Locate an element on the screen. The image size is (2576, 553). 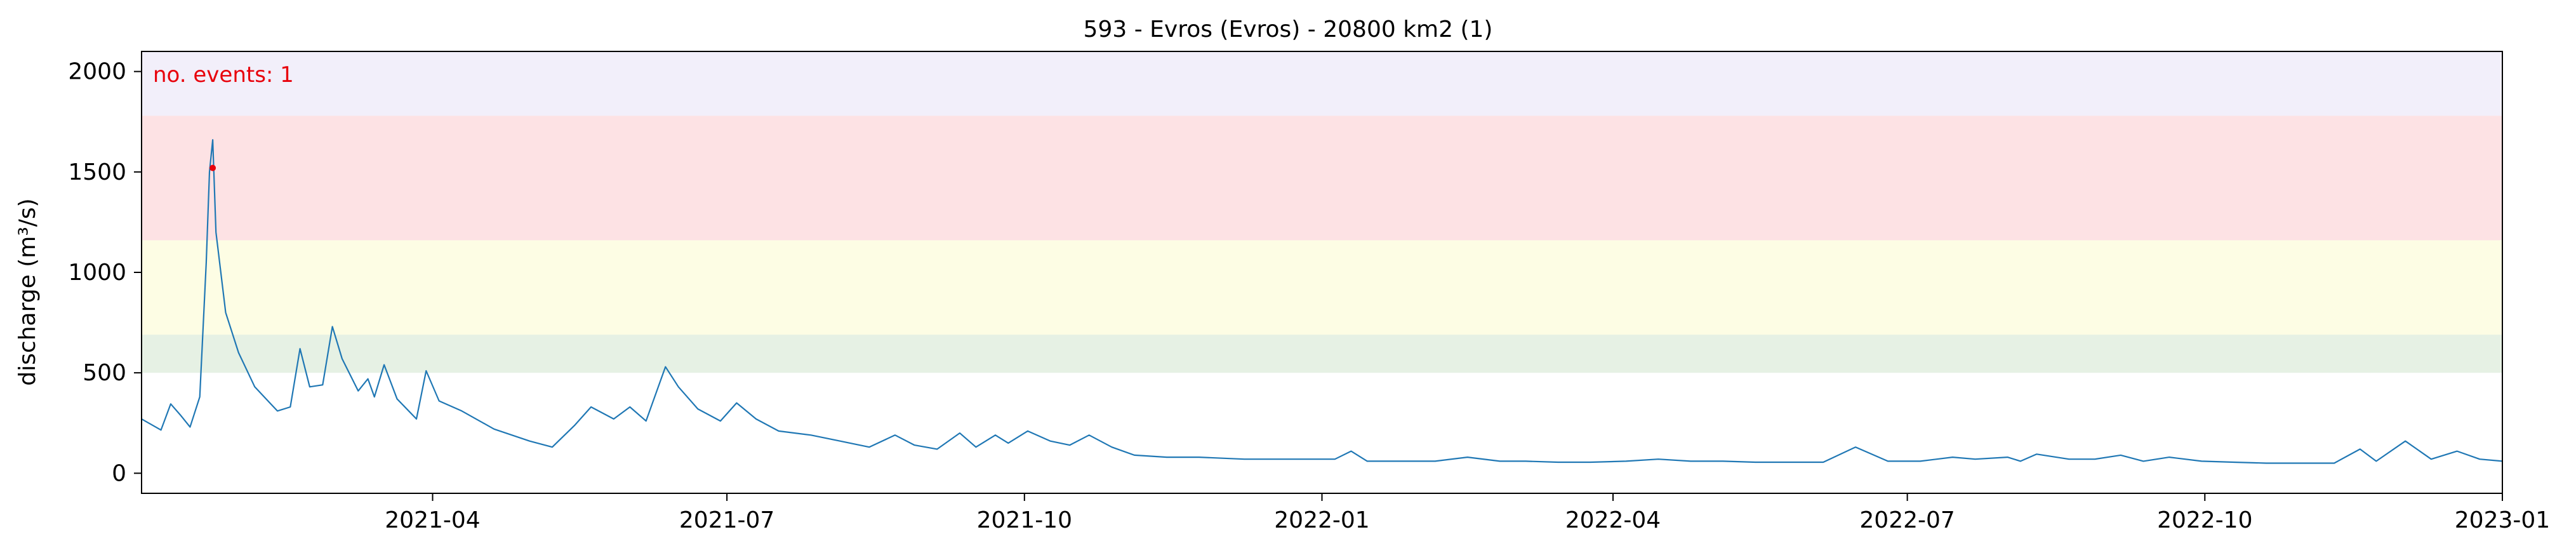
y-tick-label: 1000 is located at coordinates (97, 273).